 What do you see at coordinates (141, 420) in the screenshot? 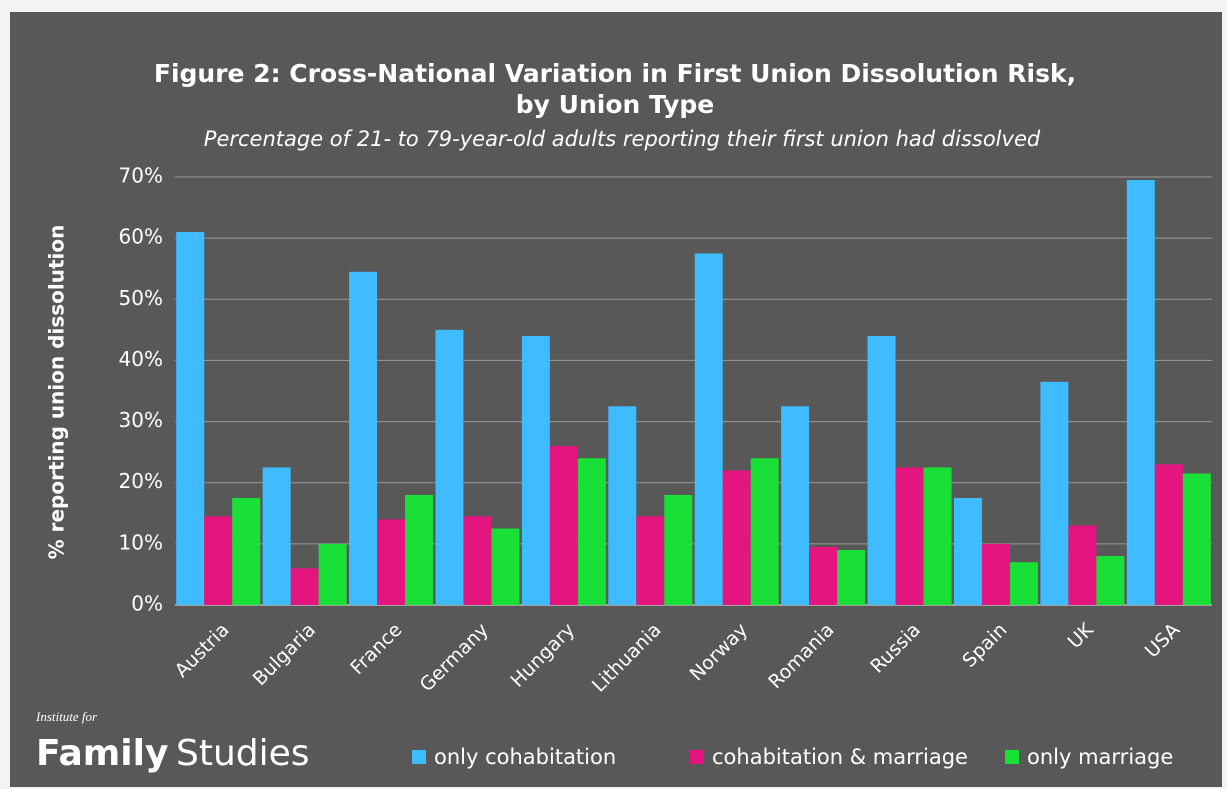
I see `y-tick-label: 30%` at bounding box center [141, 420].